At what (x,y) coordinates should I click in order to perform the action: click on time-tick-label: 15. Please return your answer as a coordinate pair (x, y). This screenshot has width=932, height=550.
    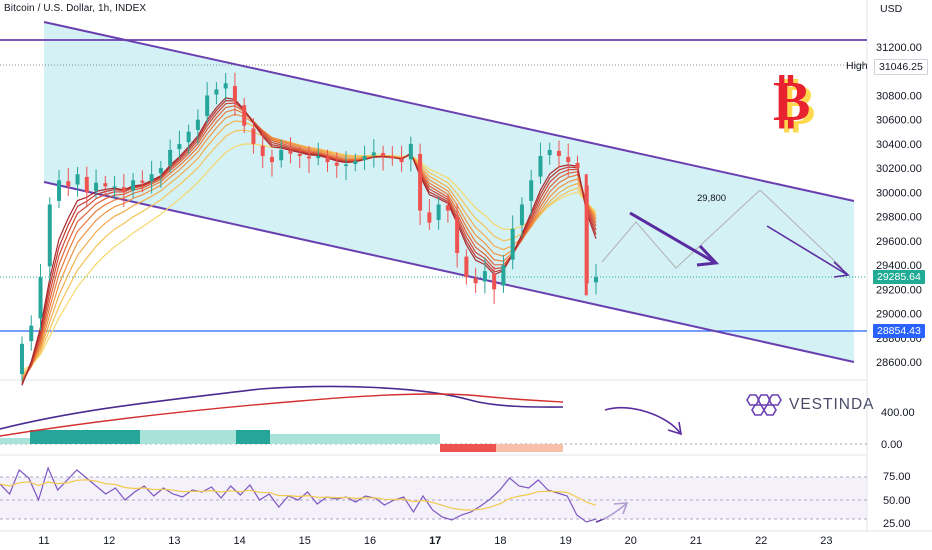
    Looking at the image, I should click on (305, 541).